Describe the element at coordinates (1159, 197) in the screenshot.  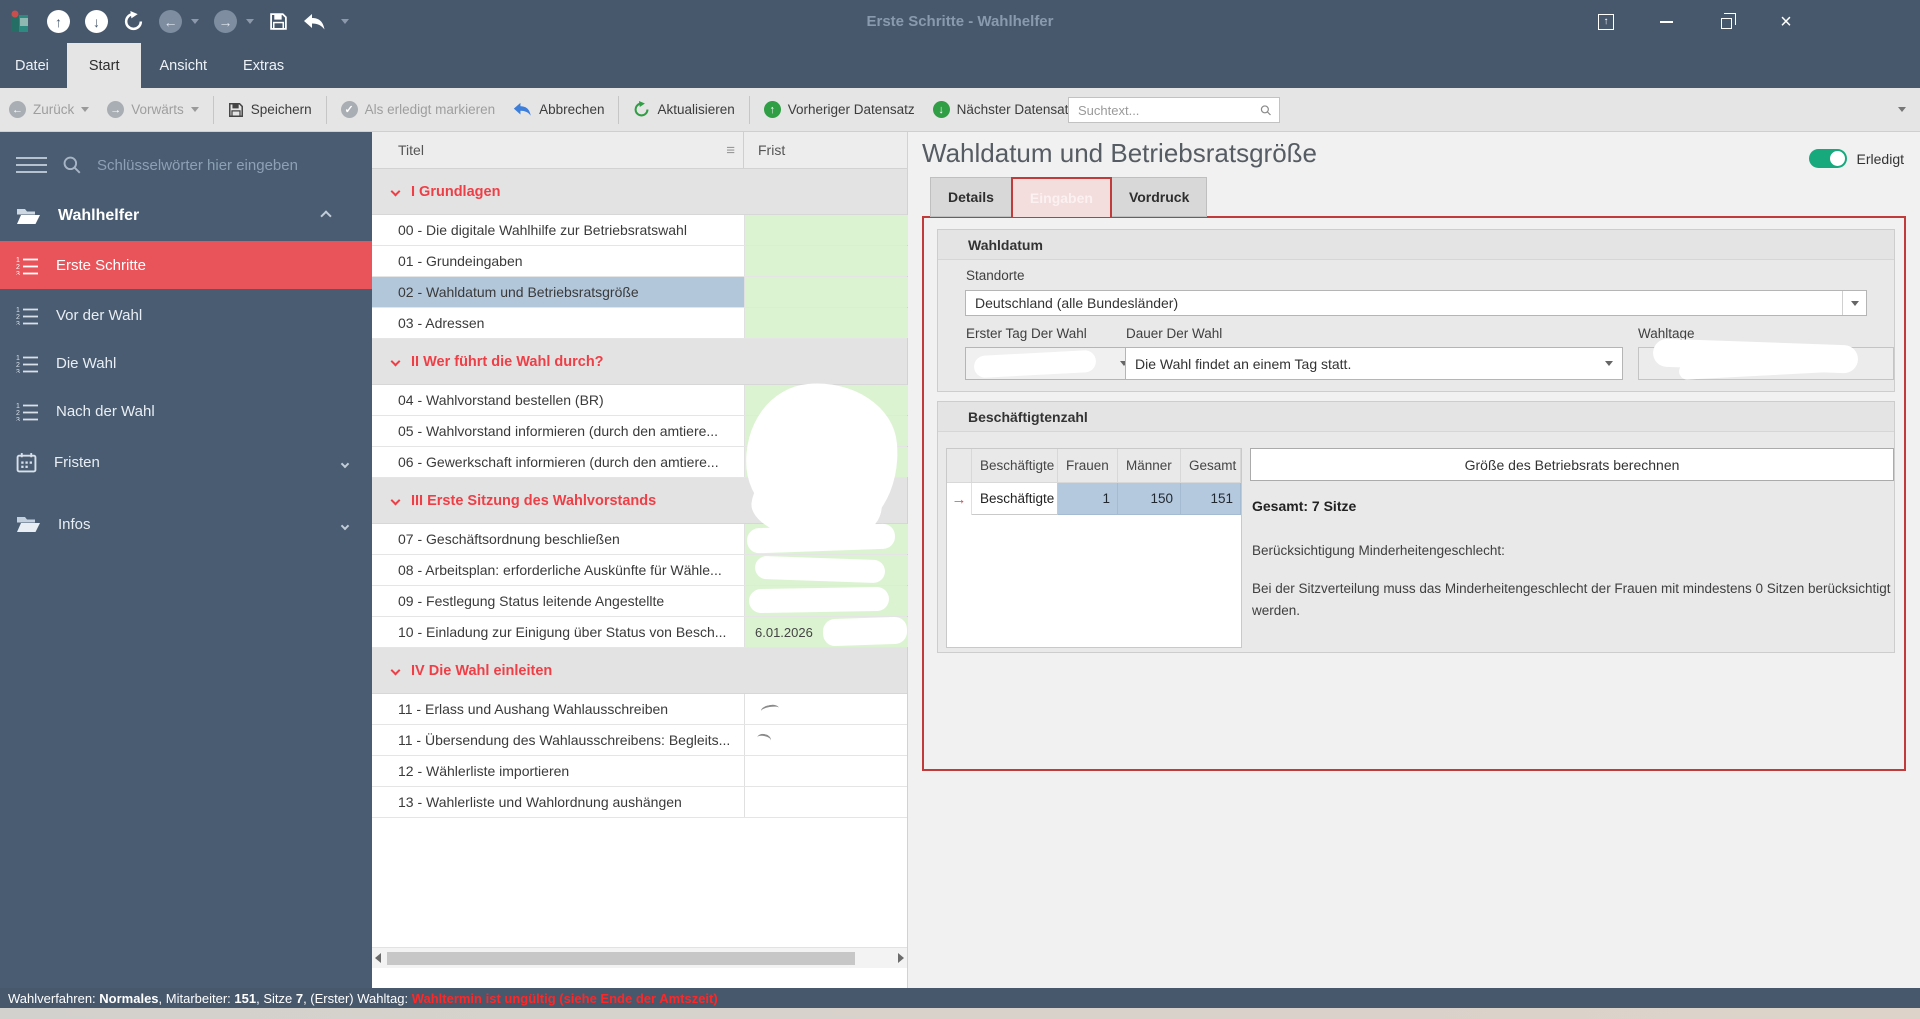
I see `tab-vordruck: Vordruck` at that location.